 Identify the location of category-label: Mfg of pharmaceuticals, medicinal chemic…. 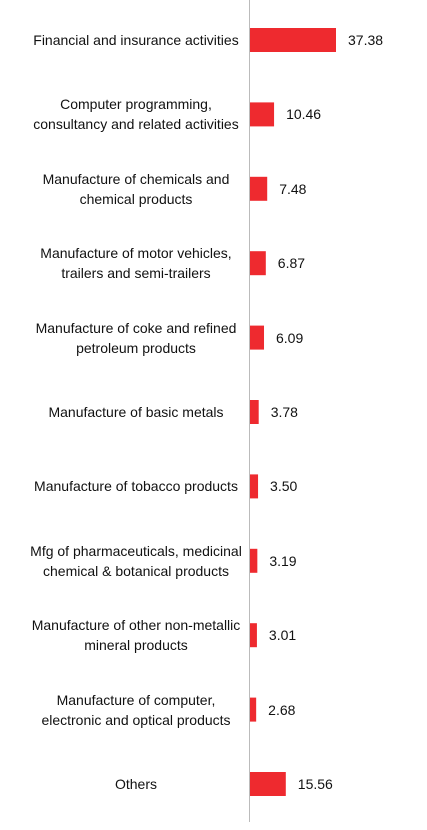
(136, 560).